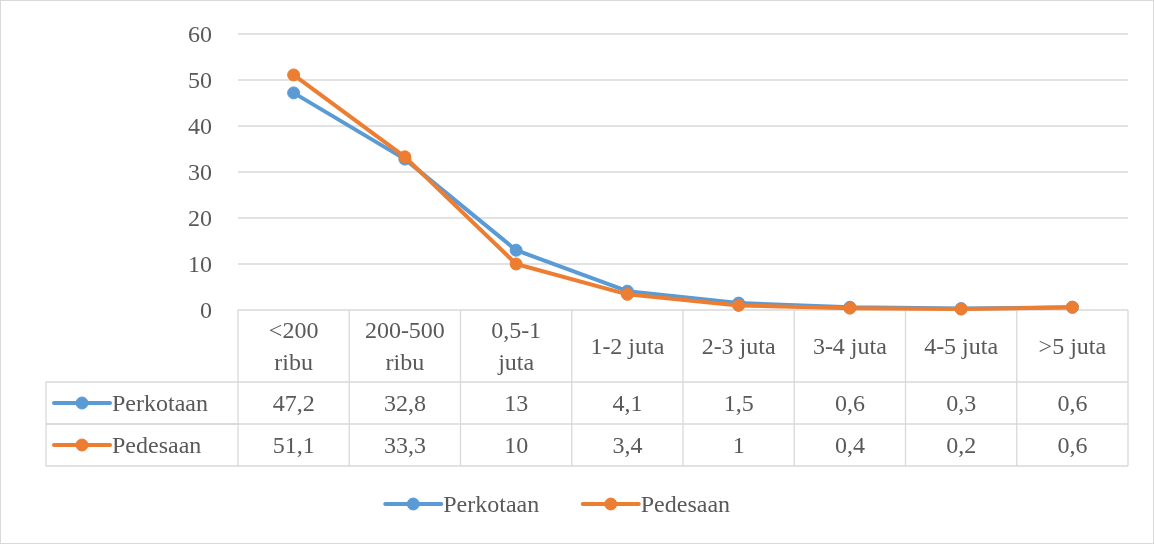 The height and width of the screenshot is (544, 1154). What do you see at coordinates (293, 403) in the screenshot?
I see `data-label: 47,2` at bounding box center [293, 403].